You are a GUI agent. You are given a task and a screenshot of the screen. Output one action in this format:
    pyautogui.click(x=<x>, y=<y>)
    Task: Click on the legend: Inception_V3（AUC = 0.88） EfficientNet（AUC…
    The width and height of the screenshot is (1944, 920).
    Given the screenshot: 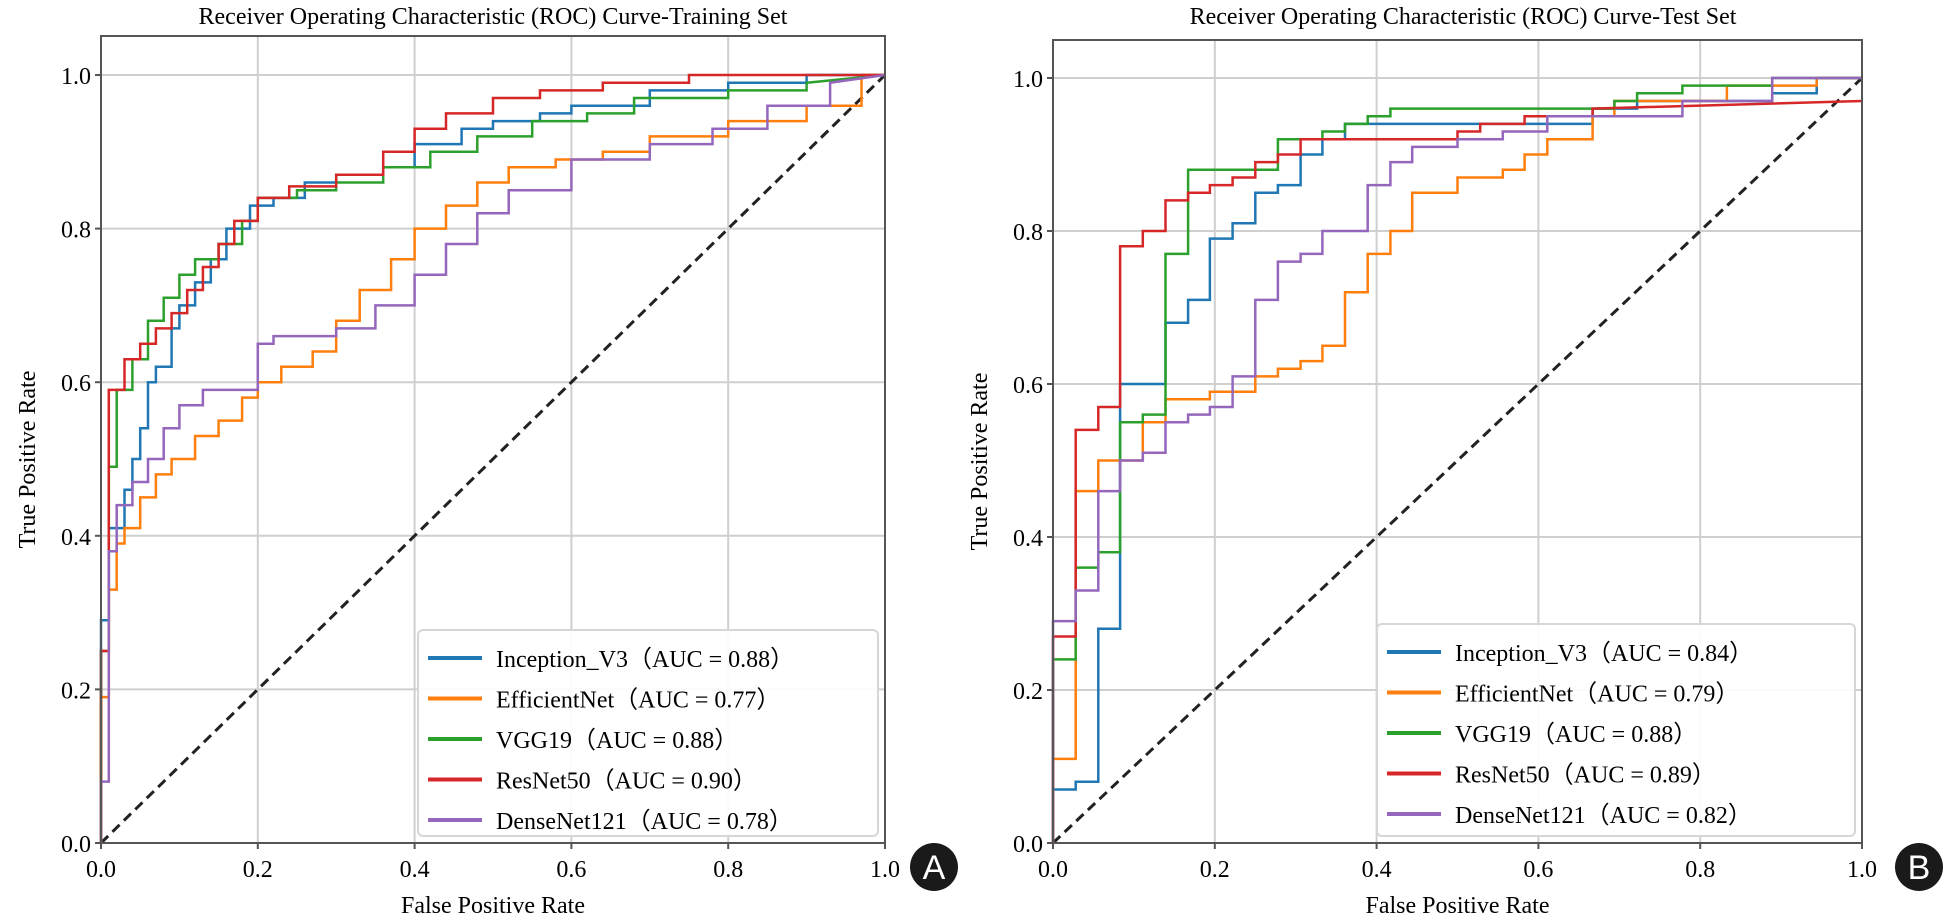 What is the action you would take?
    pyautogui.click(x=648, y=733)
    